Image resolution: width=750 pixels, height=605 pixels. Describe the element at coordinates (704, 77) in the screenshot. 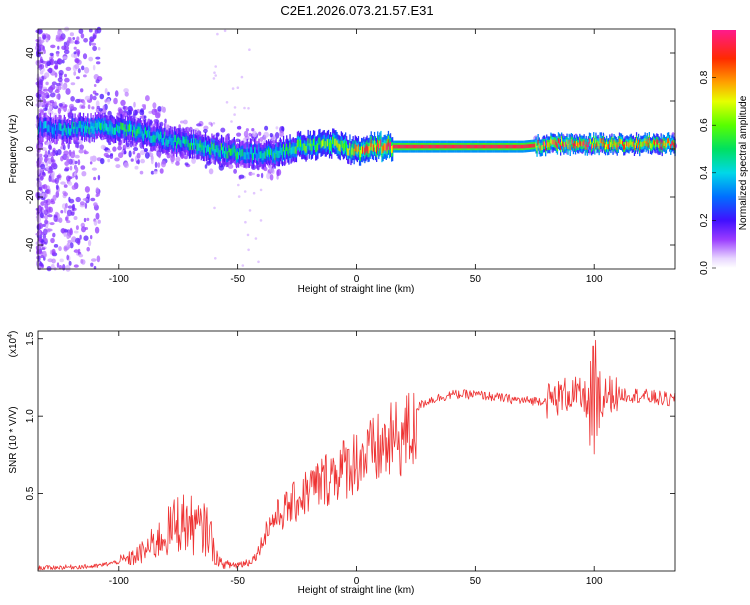

I see `colorbar-tick-label: 0.8` at that location.